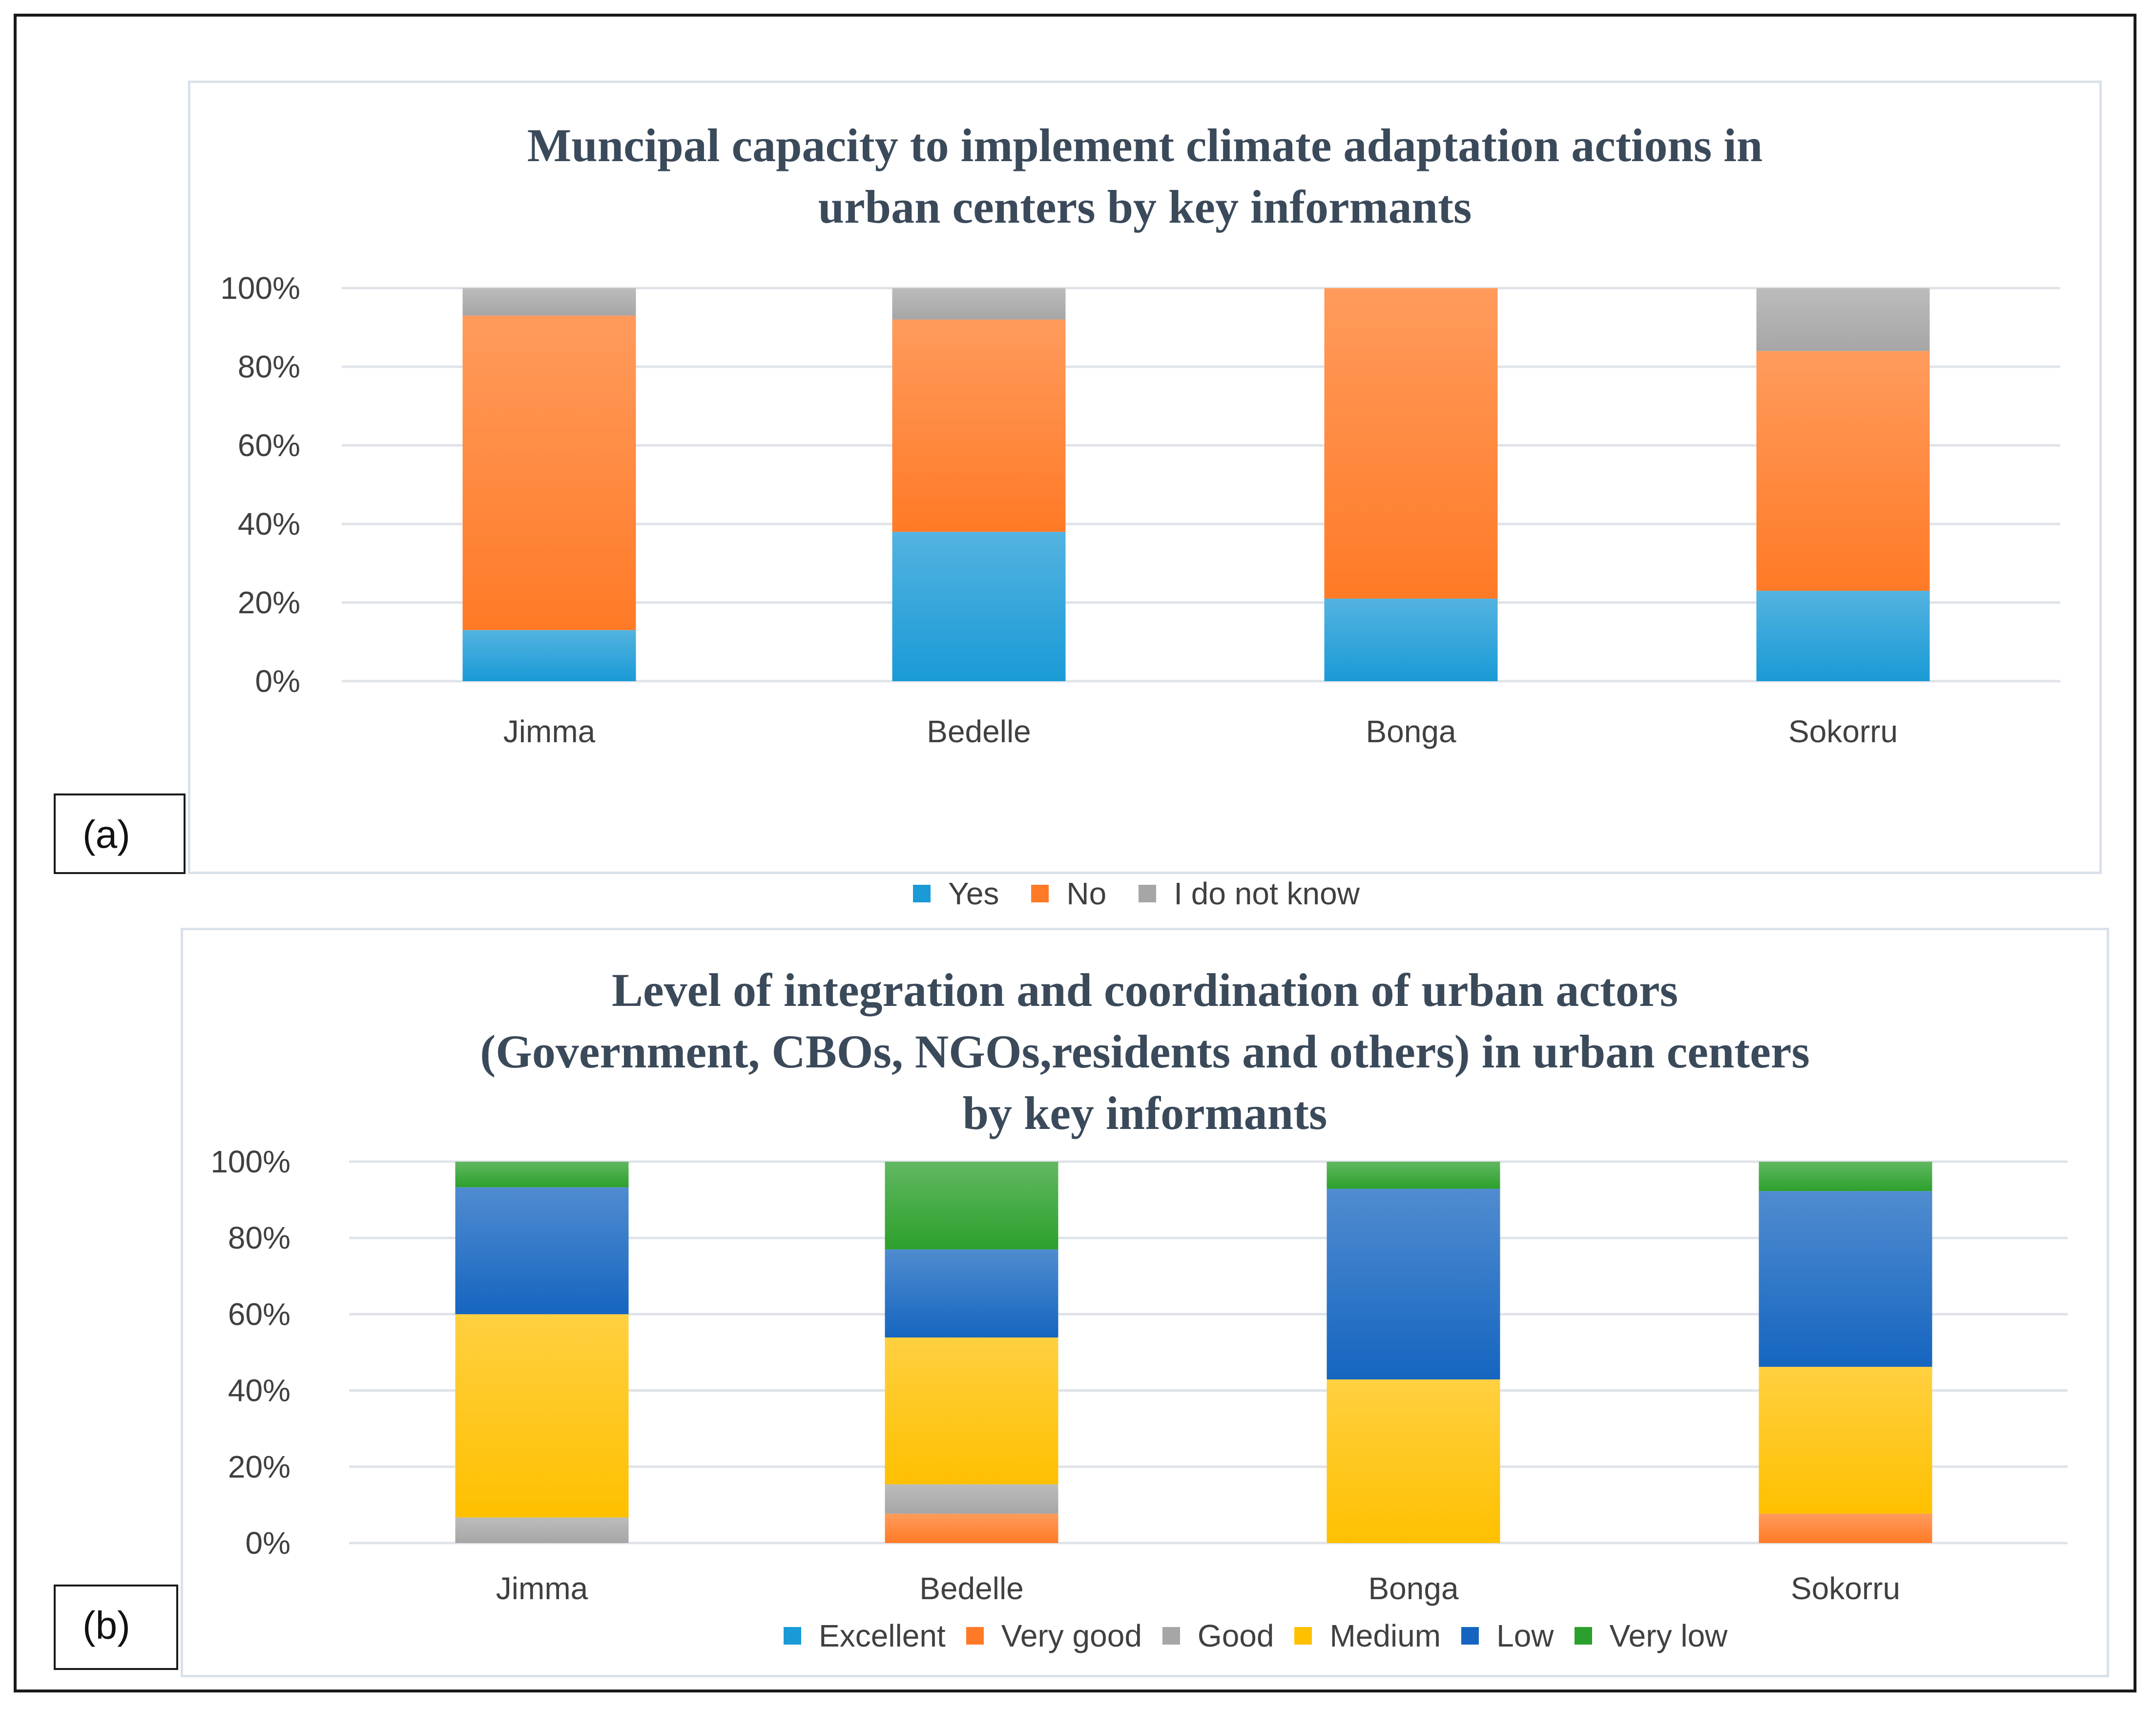 The image size is (2156, 1711). Describe the element at coordinates (549, 655) in the screenshot. I see `bar-jimma-yes` at that location.